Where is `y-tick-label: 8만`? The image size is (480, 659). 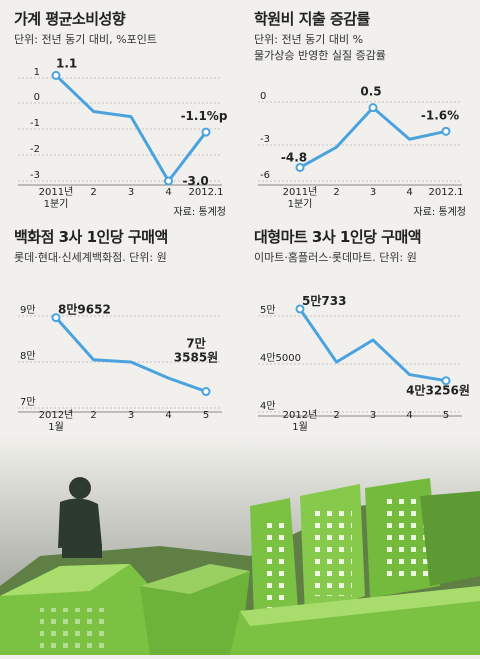 y-tick-label: 8만 is located at coordinates (28, 356).